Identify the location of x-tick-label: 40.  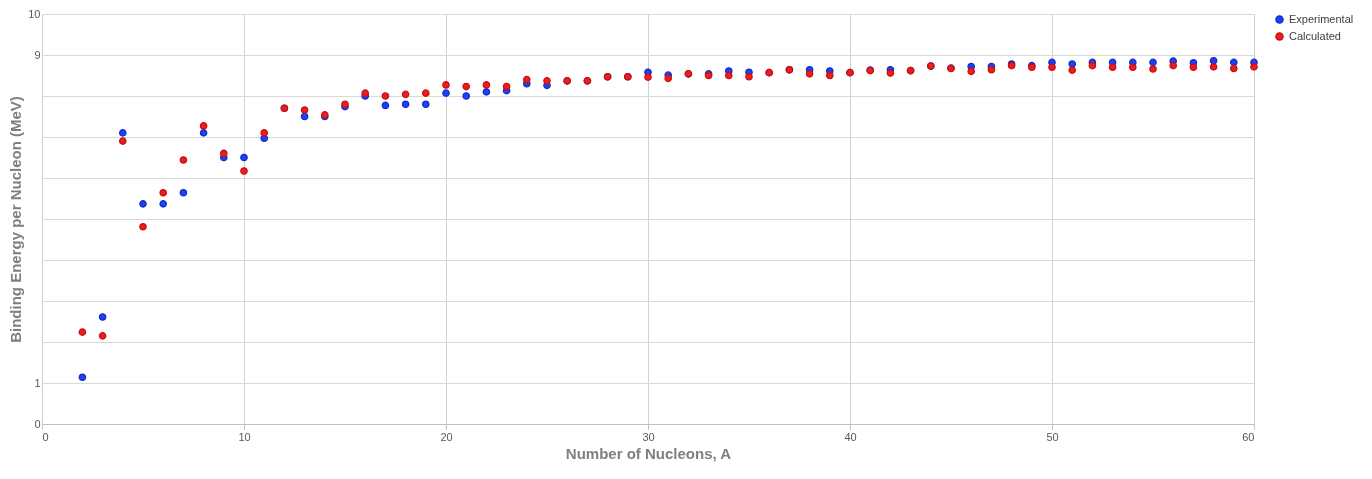
(850, 436).